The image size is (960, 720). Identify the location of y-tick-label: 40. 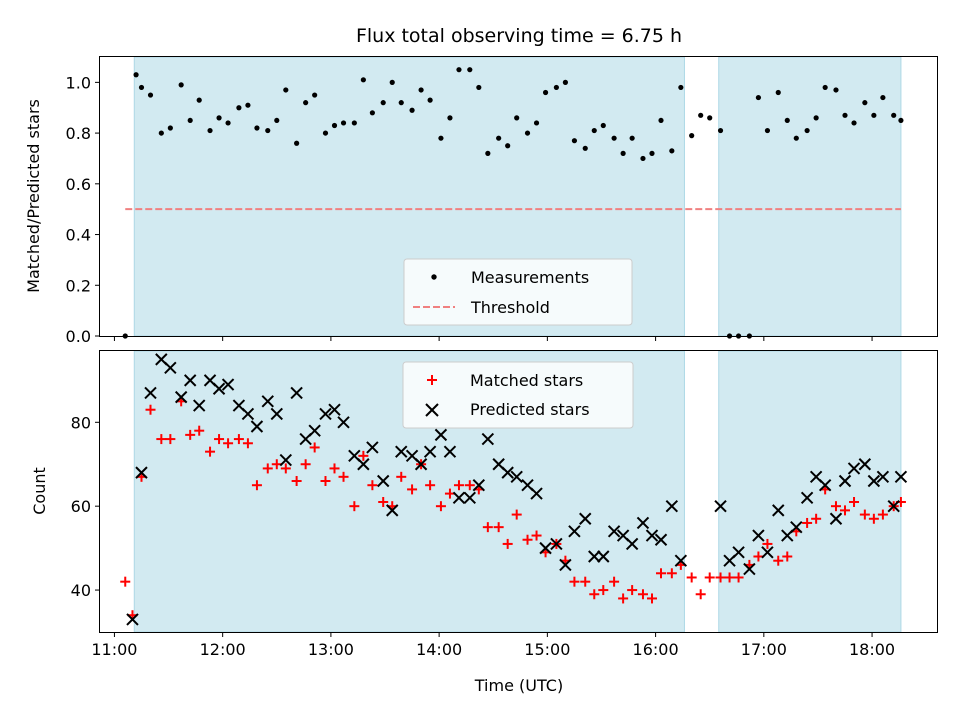
(81, 590).